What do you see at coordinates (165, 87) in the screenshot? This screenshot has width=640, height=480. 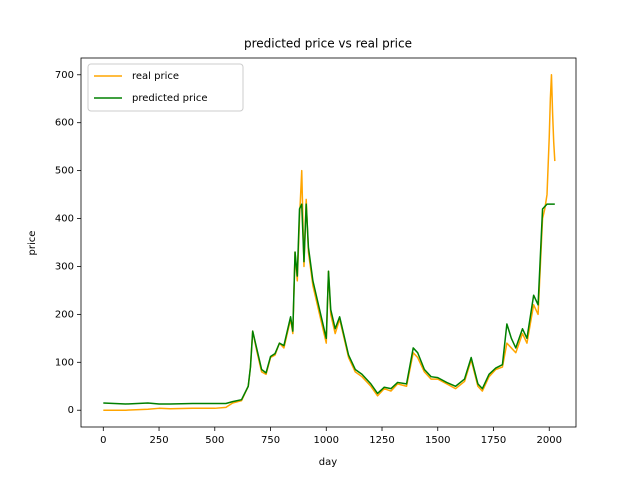 I see `legend-box` at bounding box center [165, 87].